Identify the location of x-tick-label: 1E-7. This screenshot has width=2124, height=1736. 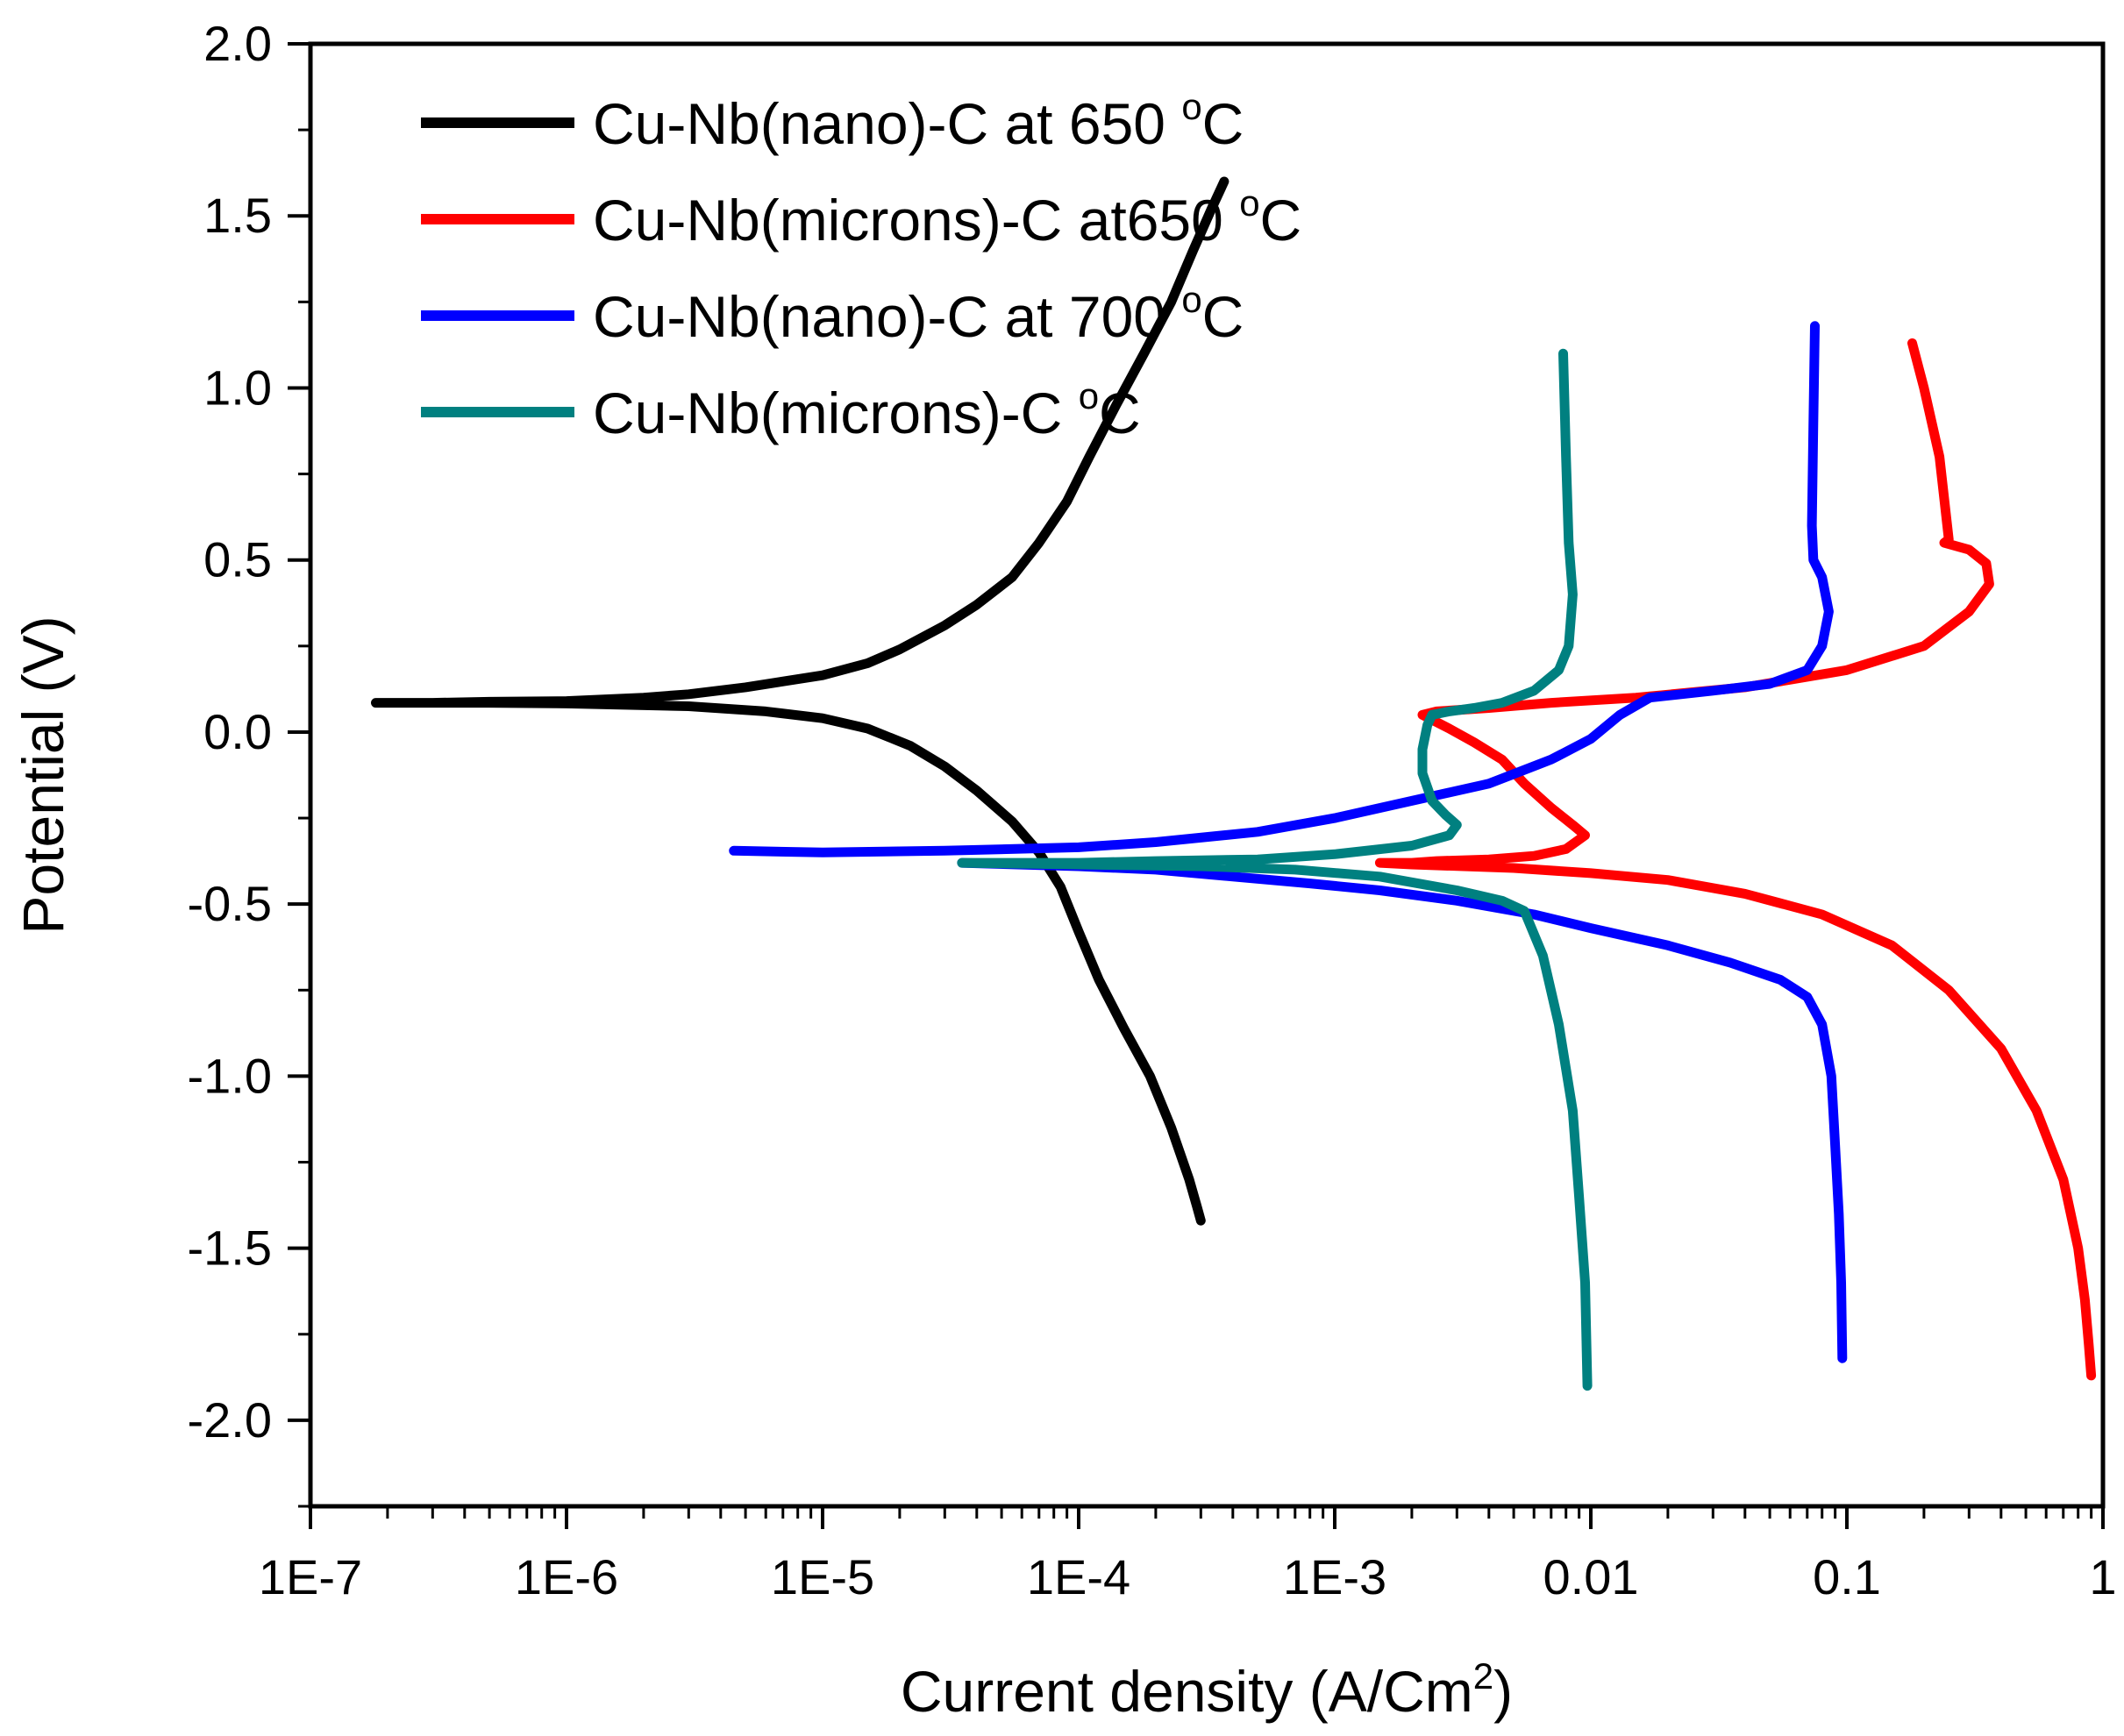
(310, 1576).